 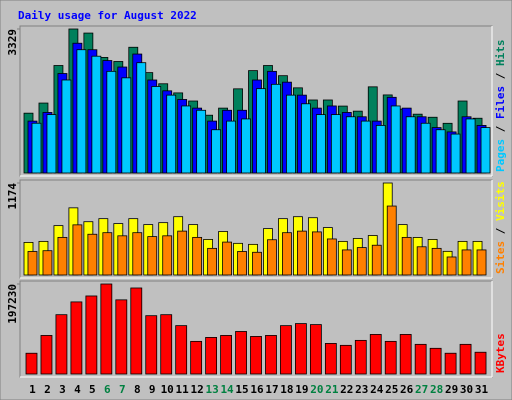 I want to click on x-tick-label: 12, so click(x=197, y=389).